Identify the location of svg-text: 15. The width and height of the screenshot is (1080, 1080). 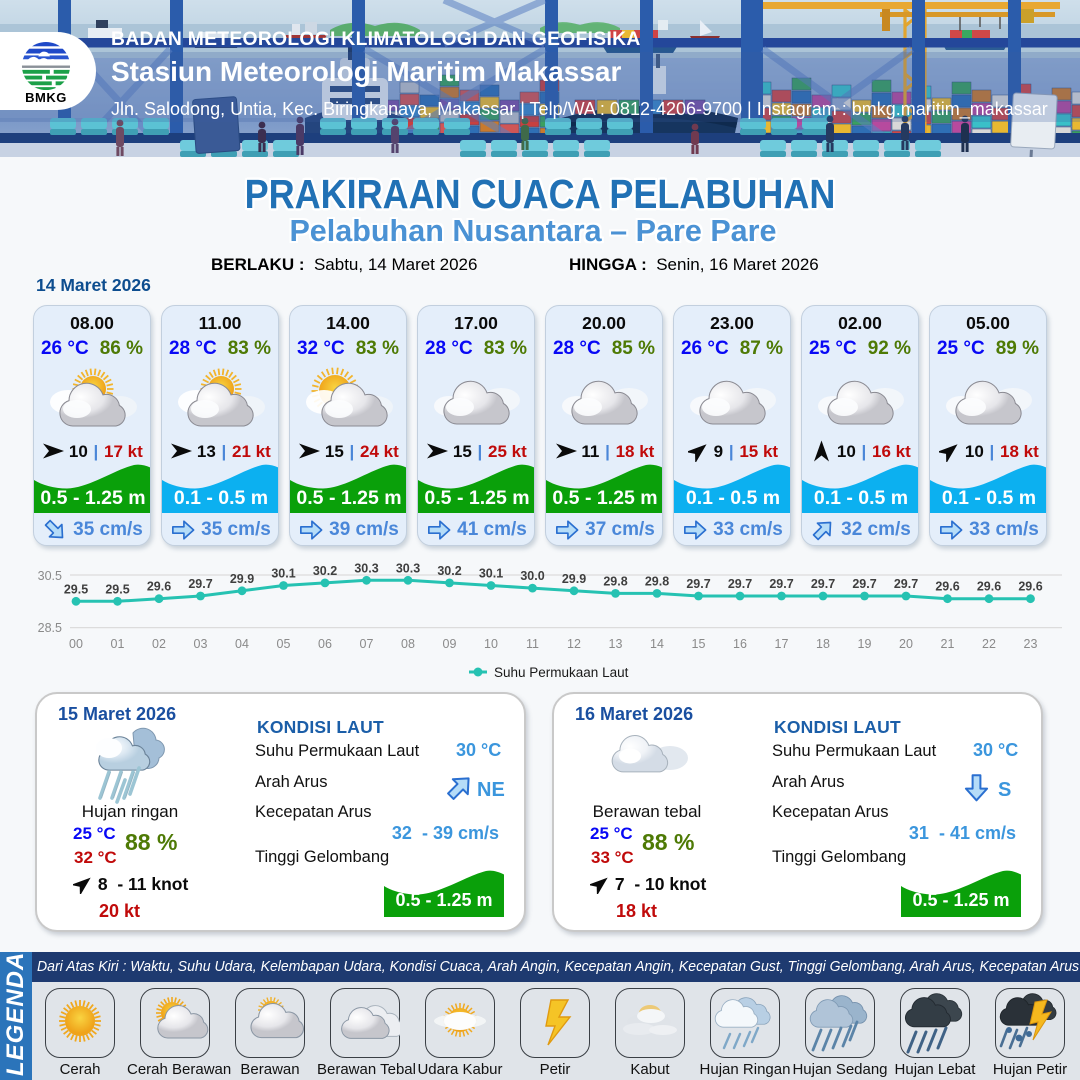
(699, 644).